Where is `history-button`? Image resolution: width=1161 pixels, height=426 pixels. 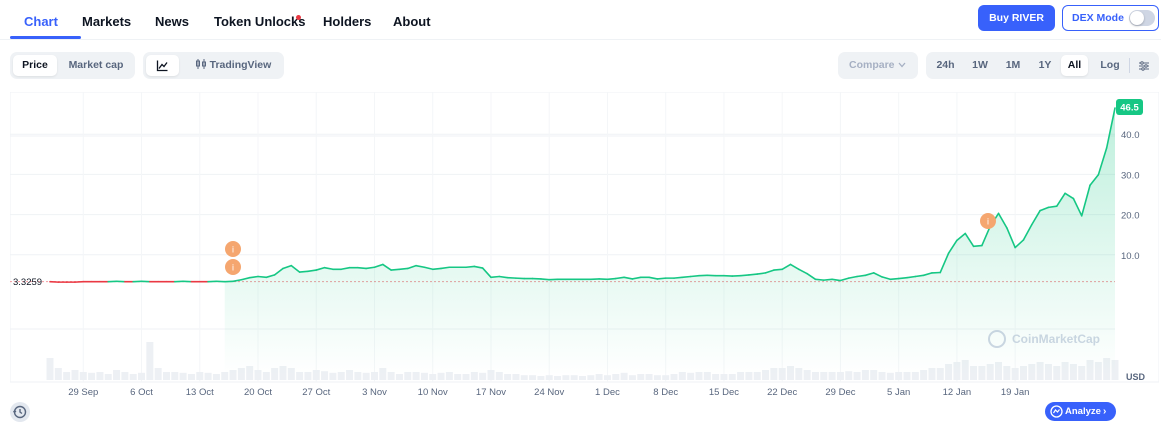 history-button is located at coordinates (20, 412).